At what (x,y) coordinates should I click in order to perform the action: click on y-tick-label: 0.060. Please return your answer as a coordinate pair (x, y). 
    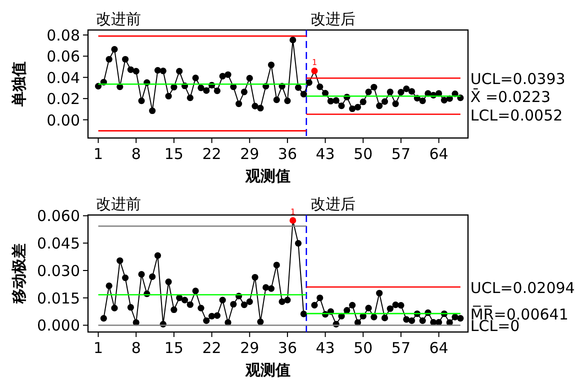
    Looking at the image, I should click on (58, 216).